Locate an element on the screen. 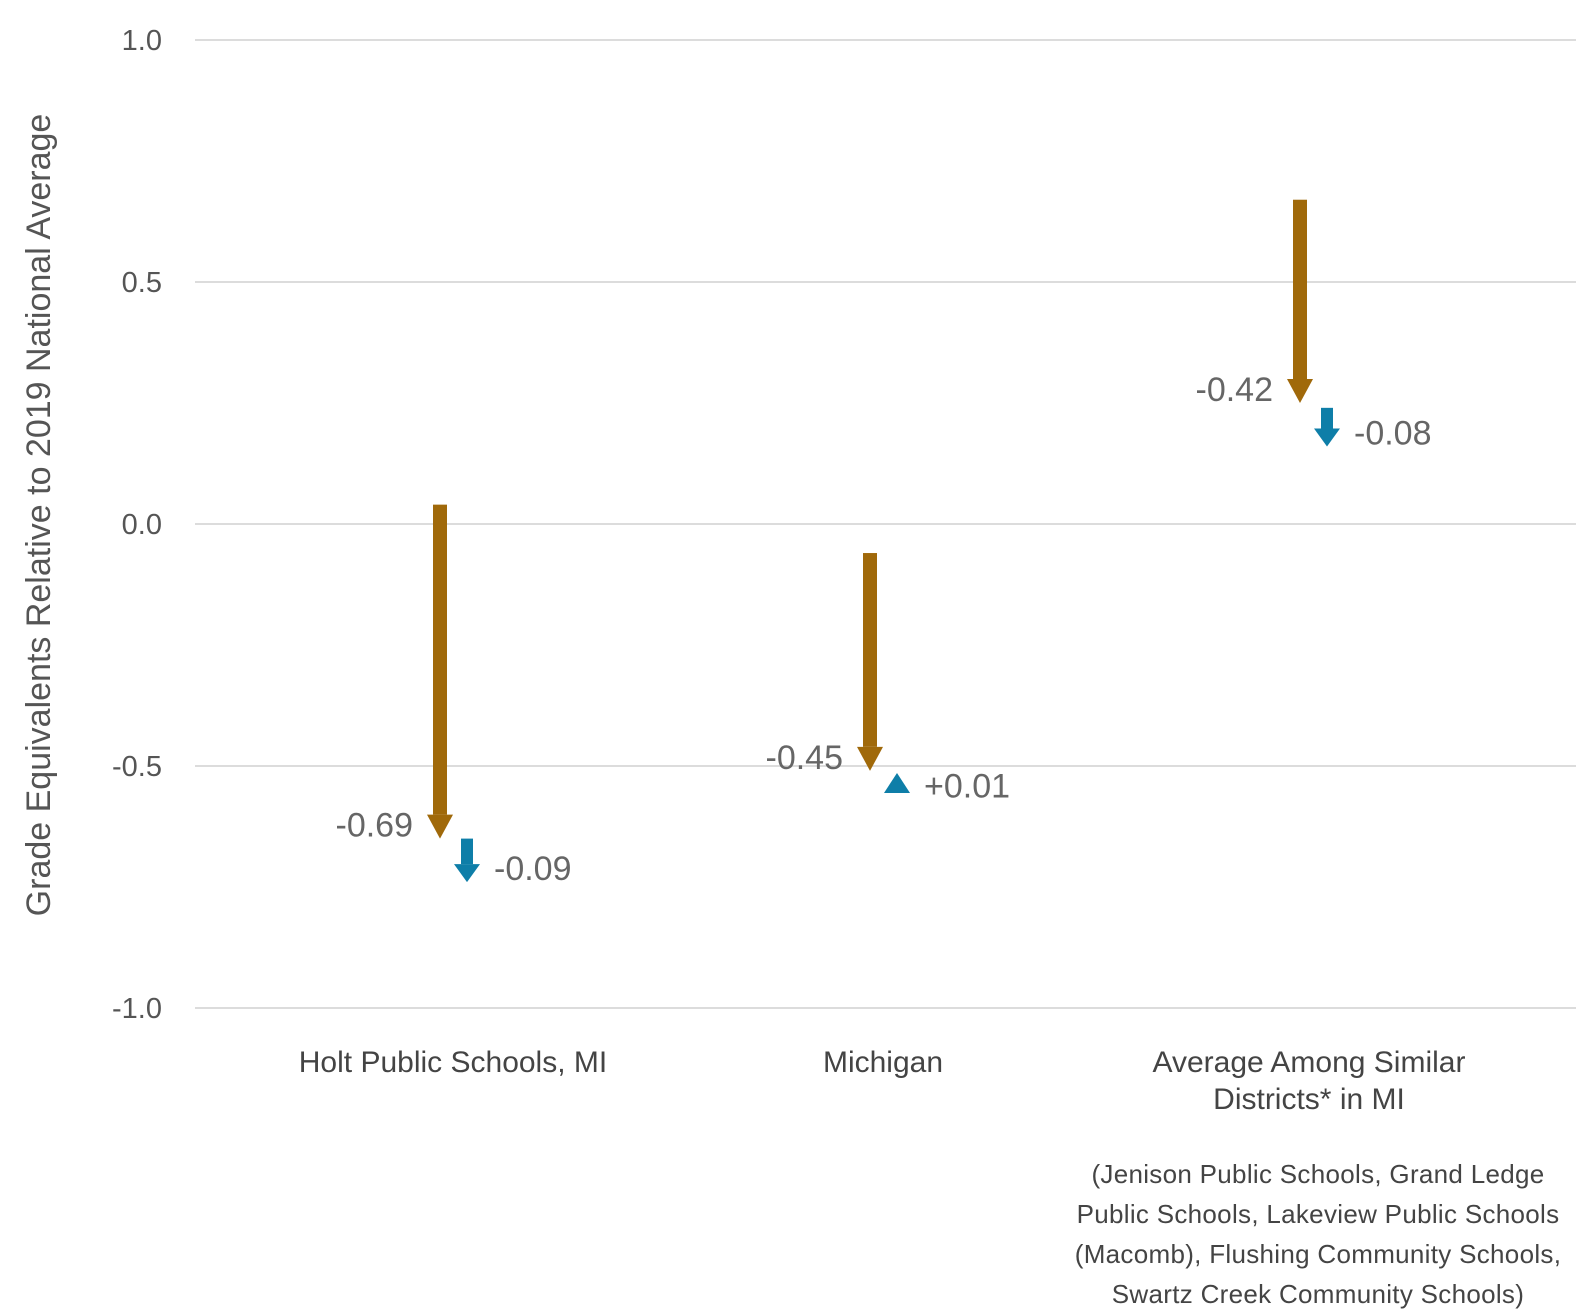 The image size is (1576, 1315). y-tick-label: 0.5 is located at coordinates (142, 283).